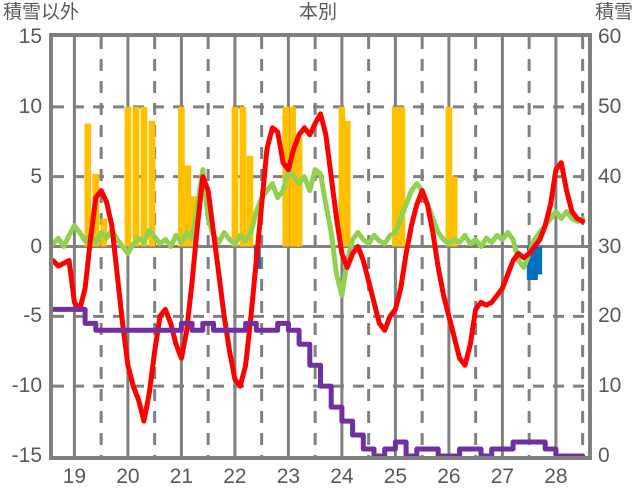 Image resolution: width=636 pixels, height=501 pixels. I want to click on left-tick-0: 0, so click(36, 246).